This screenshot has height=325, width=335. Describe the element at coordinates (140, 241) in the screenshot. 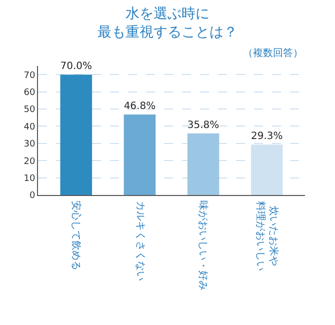

I see `x-tick-label: カルキくさくない` at that location.